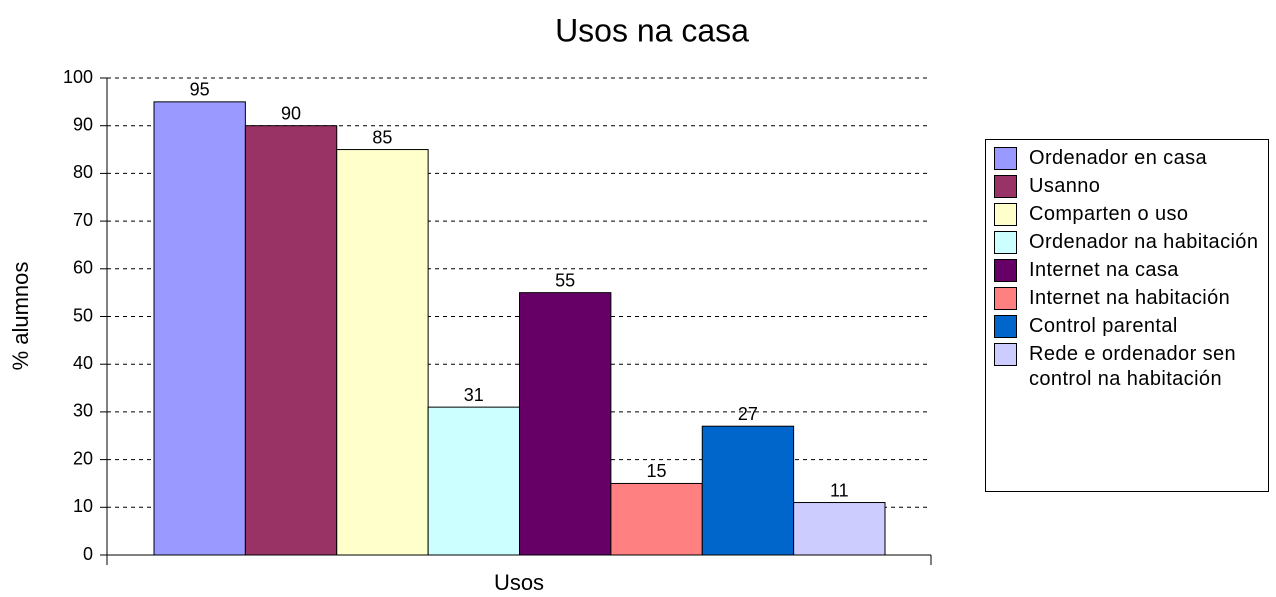  I want to click on data-label: 90, so click(291, 113).